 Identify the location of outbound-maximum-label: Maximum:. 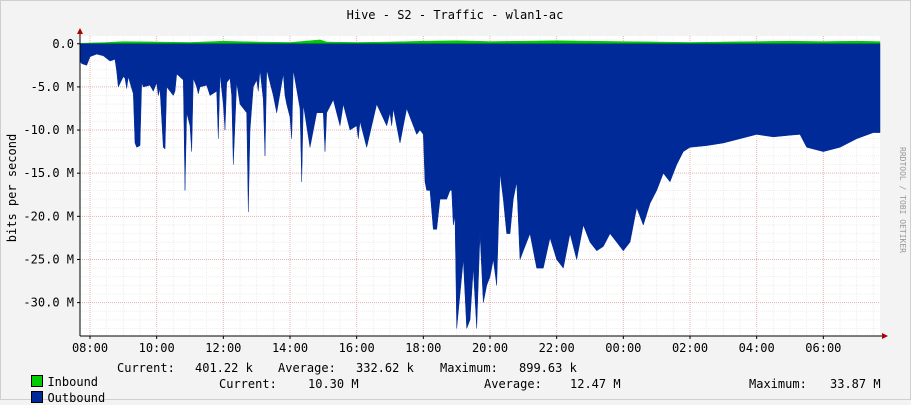
(778, 384).